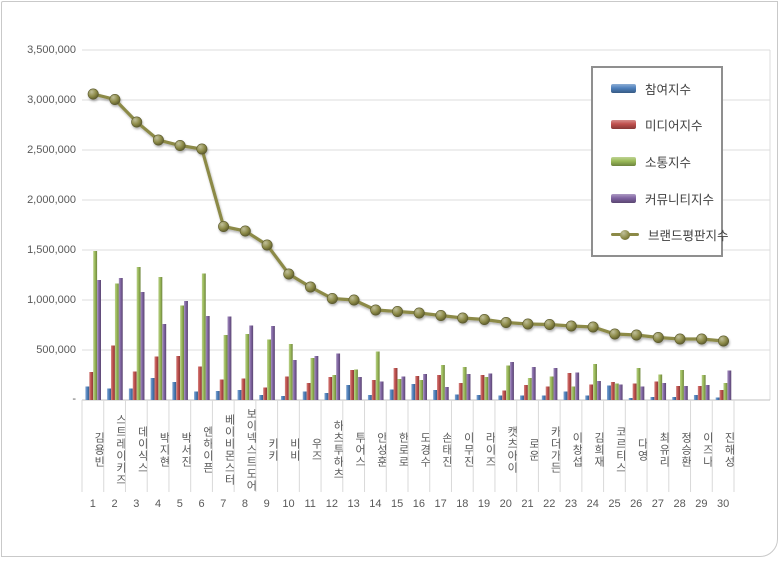 The image size is (780, 561). I want to click on participation-swatch-icon, so click(623, 88).